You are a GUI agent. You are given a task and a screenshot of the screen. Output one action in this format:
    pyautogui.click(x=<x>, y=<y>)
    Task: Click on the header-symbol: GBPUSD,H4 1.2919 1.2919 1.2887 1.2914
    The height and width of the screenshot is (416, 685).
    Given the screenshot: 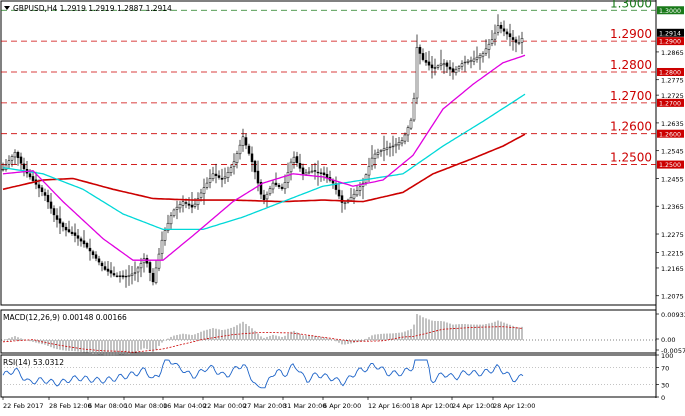 What is the action you would take?
    pyautogui.click(x=88, y=8)
    